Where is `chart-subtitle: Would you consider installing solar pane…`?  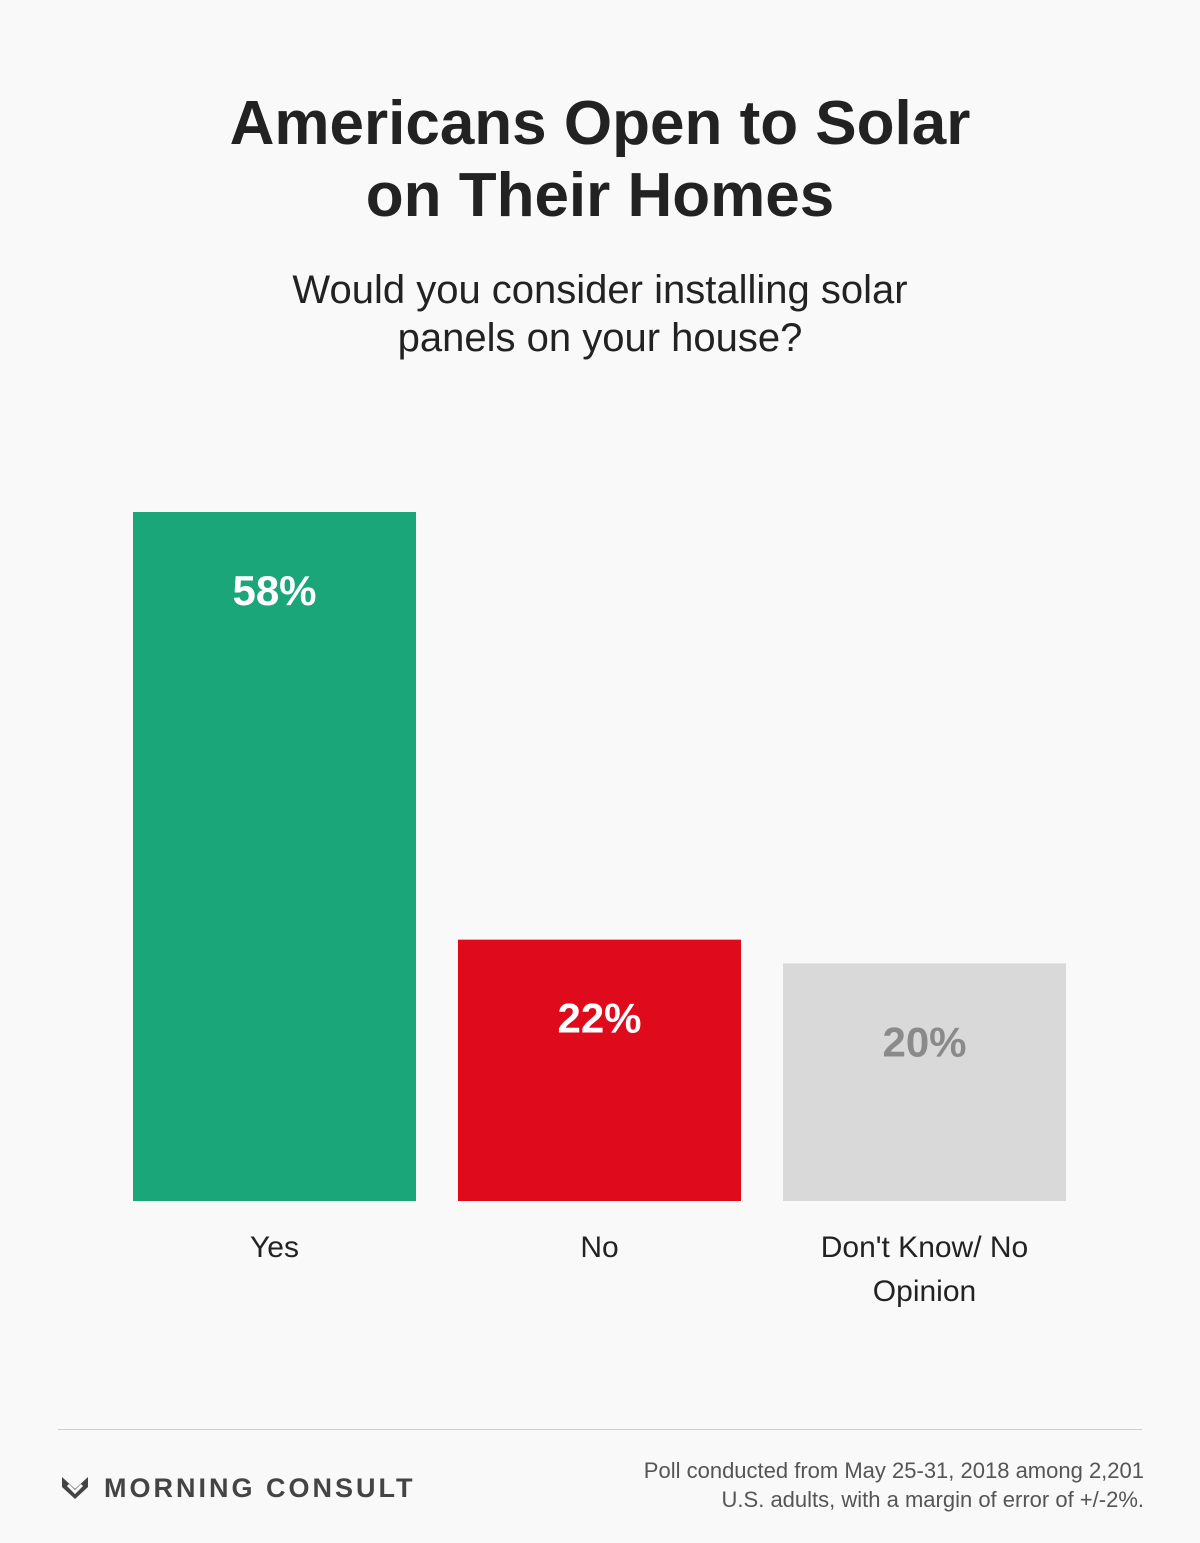 chart-subtitle: Would you consider installing solar pane… is located at coordinates (600, 314).